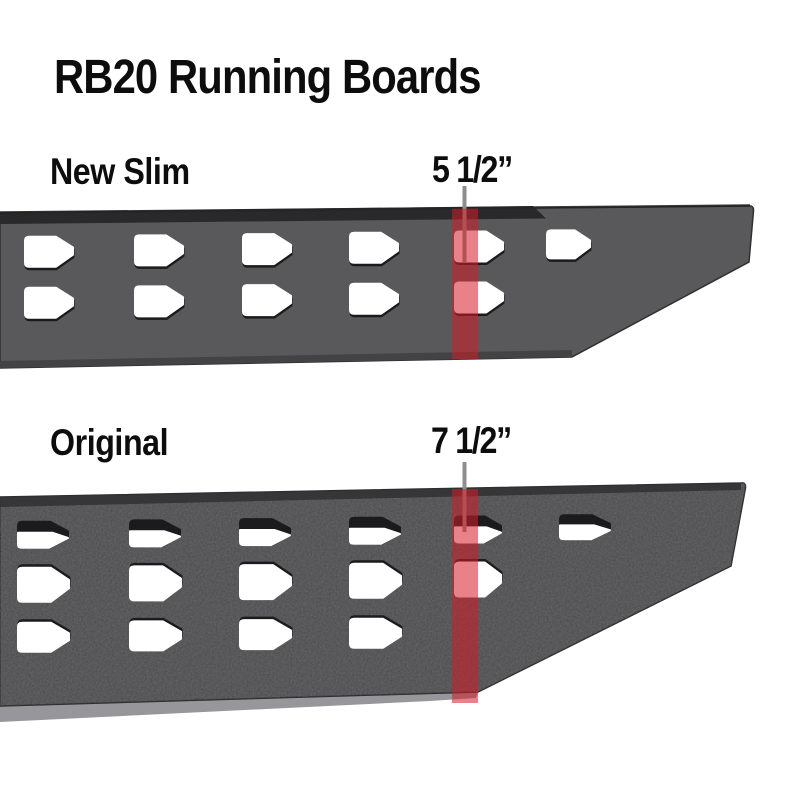 This screenshot has height=800, width=800. I want to click on measurement-value-new-slim: 5 1/2”, so click(472, 169).